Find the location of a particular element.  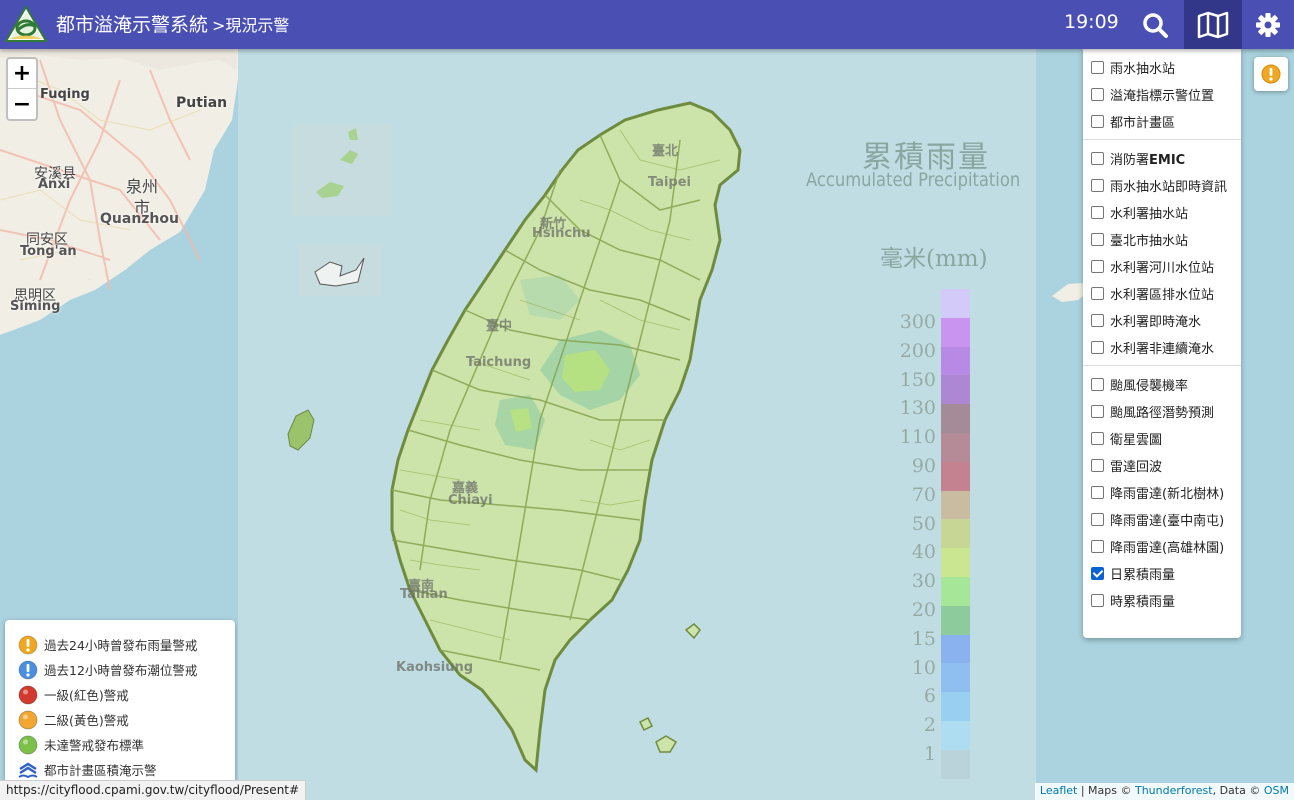

scale-tick-label: 15 is located at coordinates (923, 638).